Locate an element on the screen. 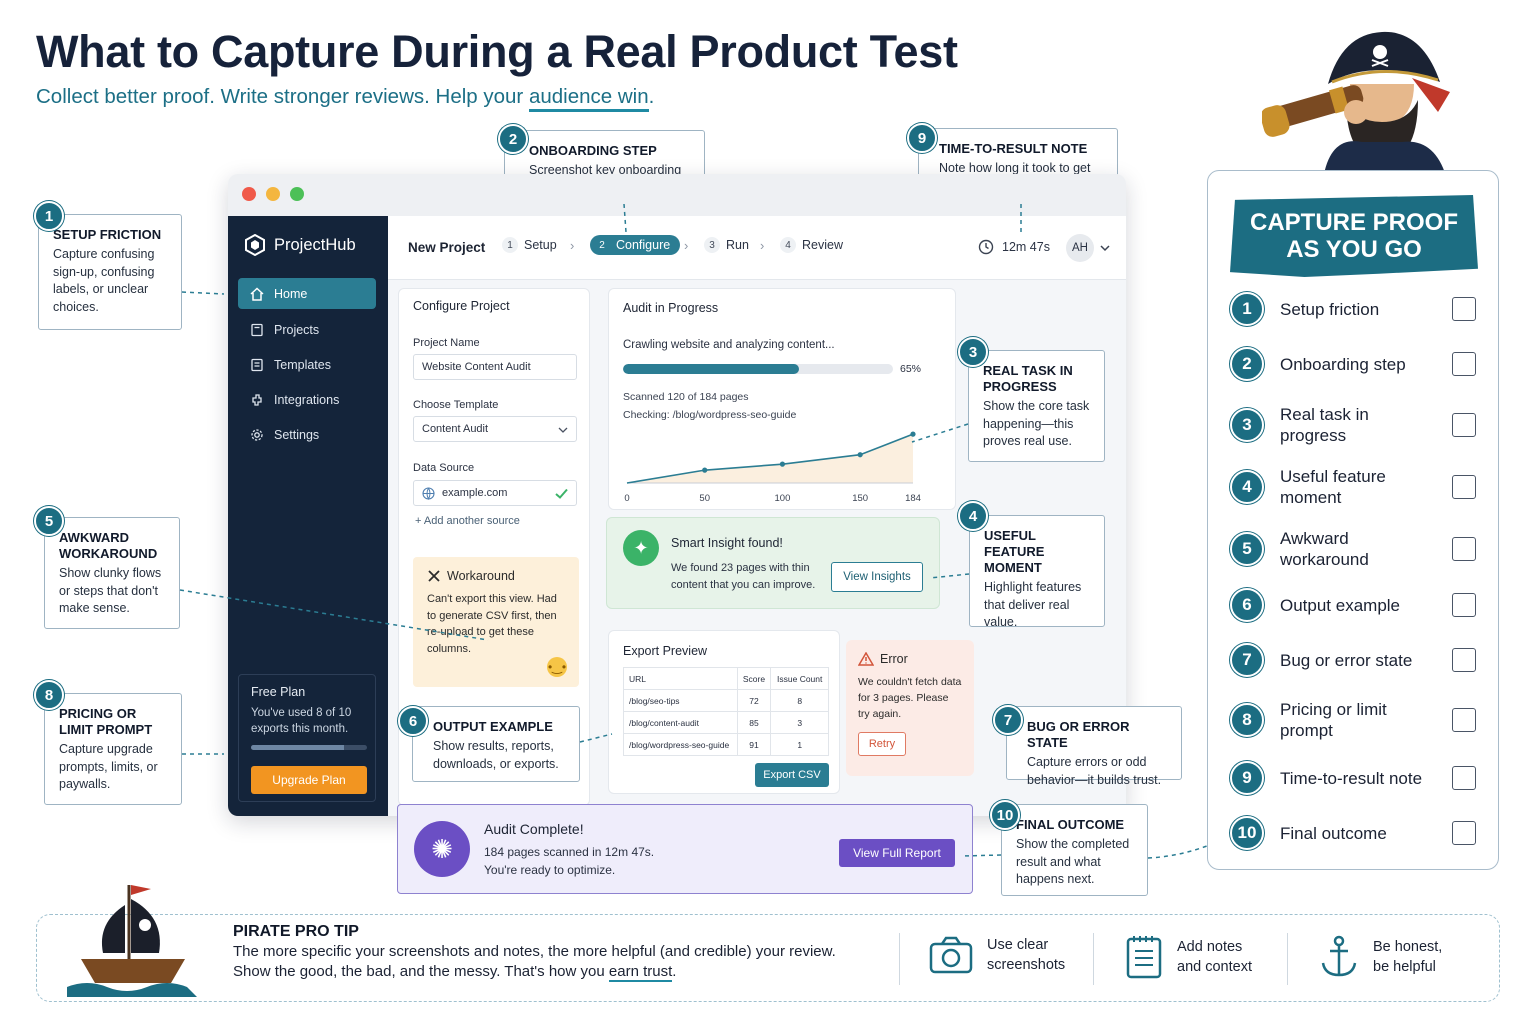 This screenshot has width=1536, height=1024. sidebar-item-projects: Projects is located at coordinates (307, 329).